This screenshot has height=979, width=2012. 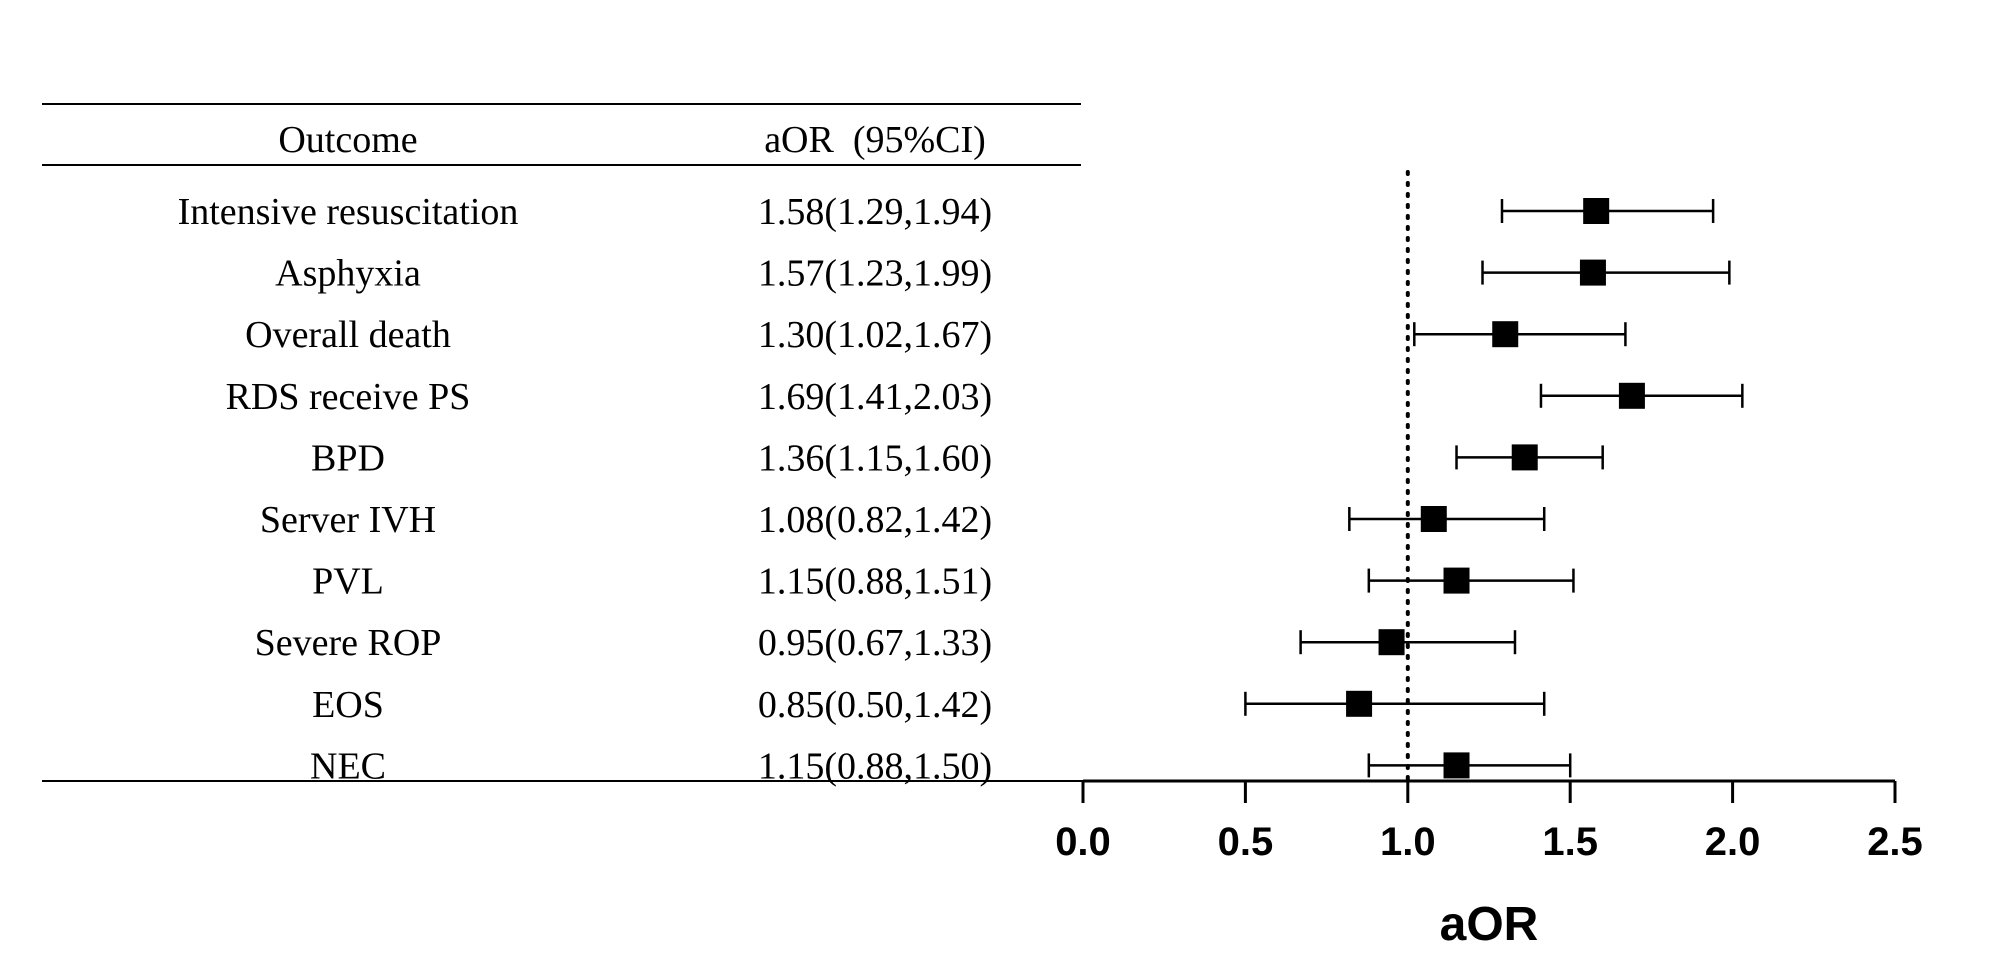 I want to click on outcome-label: Server IVH, so click(x=348, y=520).